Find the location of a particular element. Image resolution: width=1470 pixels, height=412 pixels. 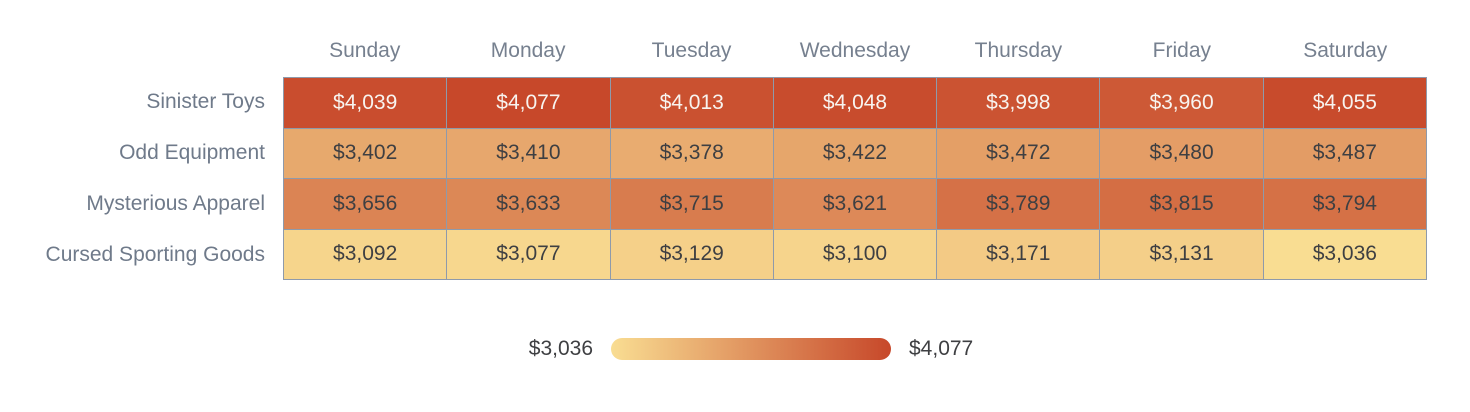

heatmap-cell: $3,472 is located at coordinates (1018, 153).